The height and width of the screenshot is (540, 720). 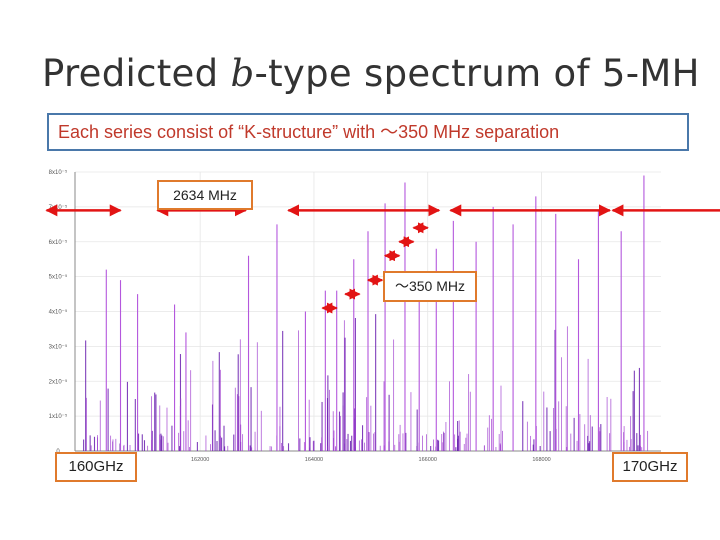 What do you see at coordinates (58, 312) in the screenshot?
I see `y-tick-label: 4x10⁻⁵` at bounding box center [58, 312].